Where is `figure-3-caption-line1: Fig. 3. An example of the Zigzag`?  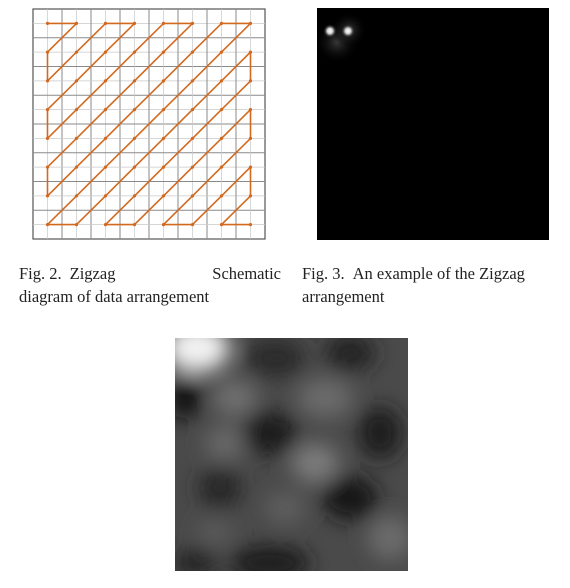
figure-3-caption-line1: Fig. 3. An example of the Zigzag is located at coordinates (434, 273).